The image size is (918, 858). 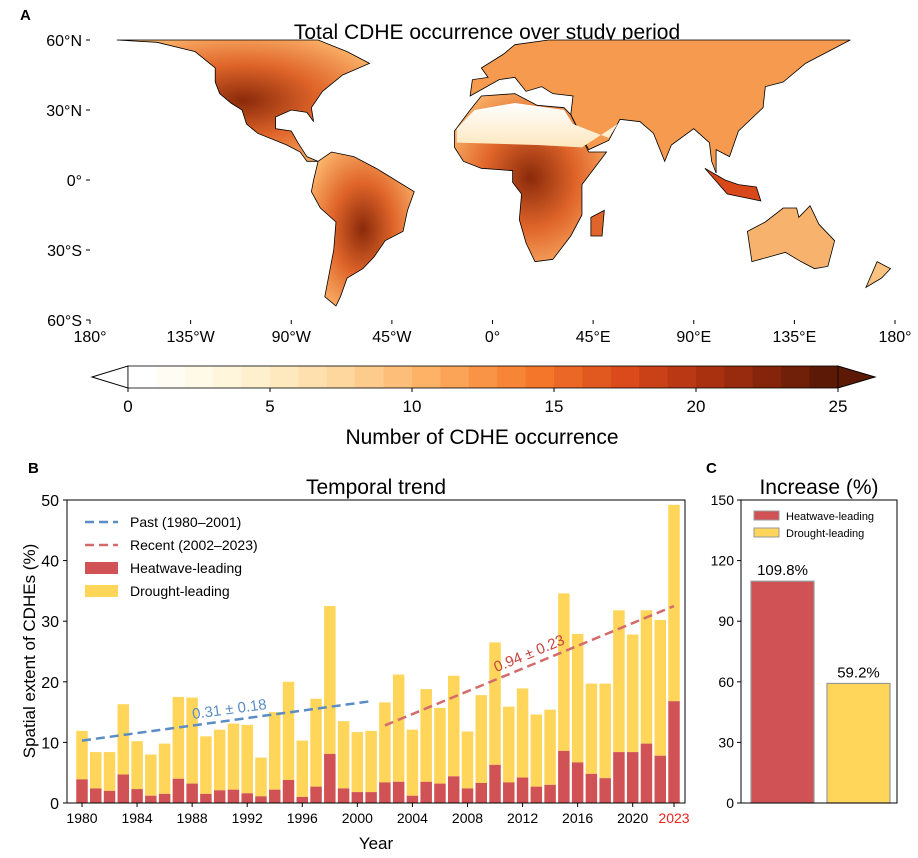 I want to click on colorbar-tick-label: 5, so click(x=269, y=406).